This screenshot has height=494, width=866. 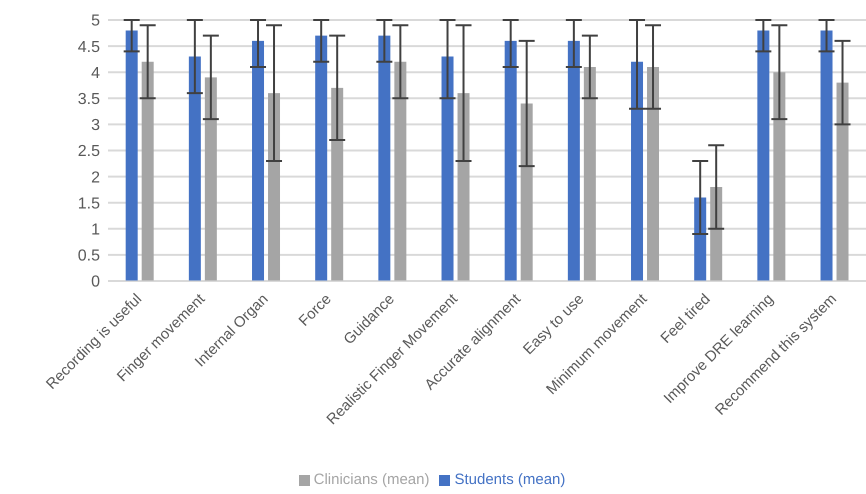 What do you see at coordinates (89, 203) in the screenshot?
I see `y-tick-label: 1.5` at bounding box center [89, 203].